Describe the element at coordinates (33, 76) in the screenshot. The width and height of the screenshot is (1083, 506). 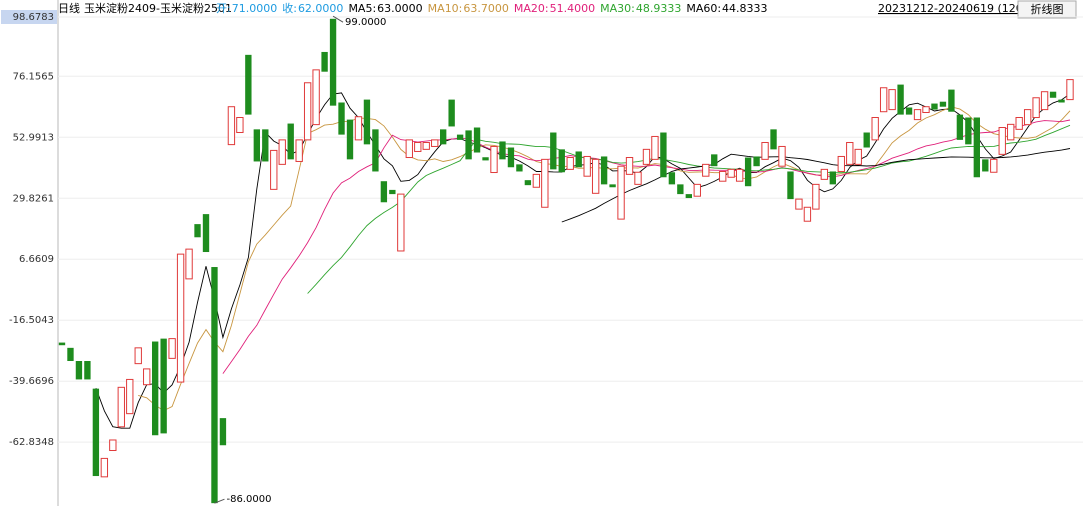
I see `y-tick-label: 76.1565` at that location.